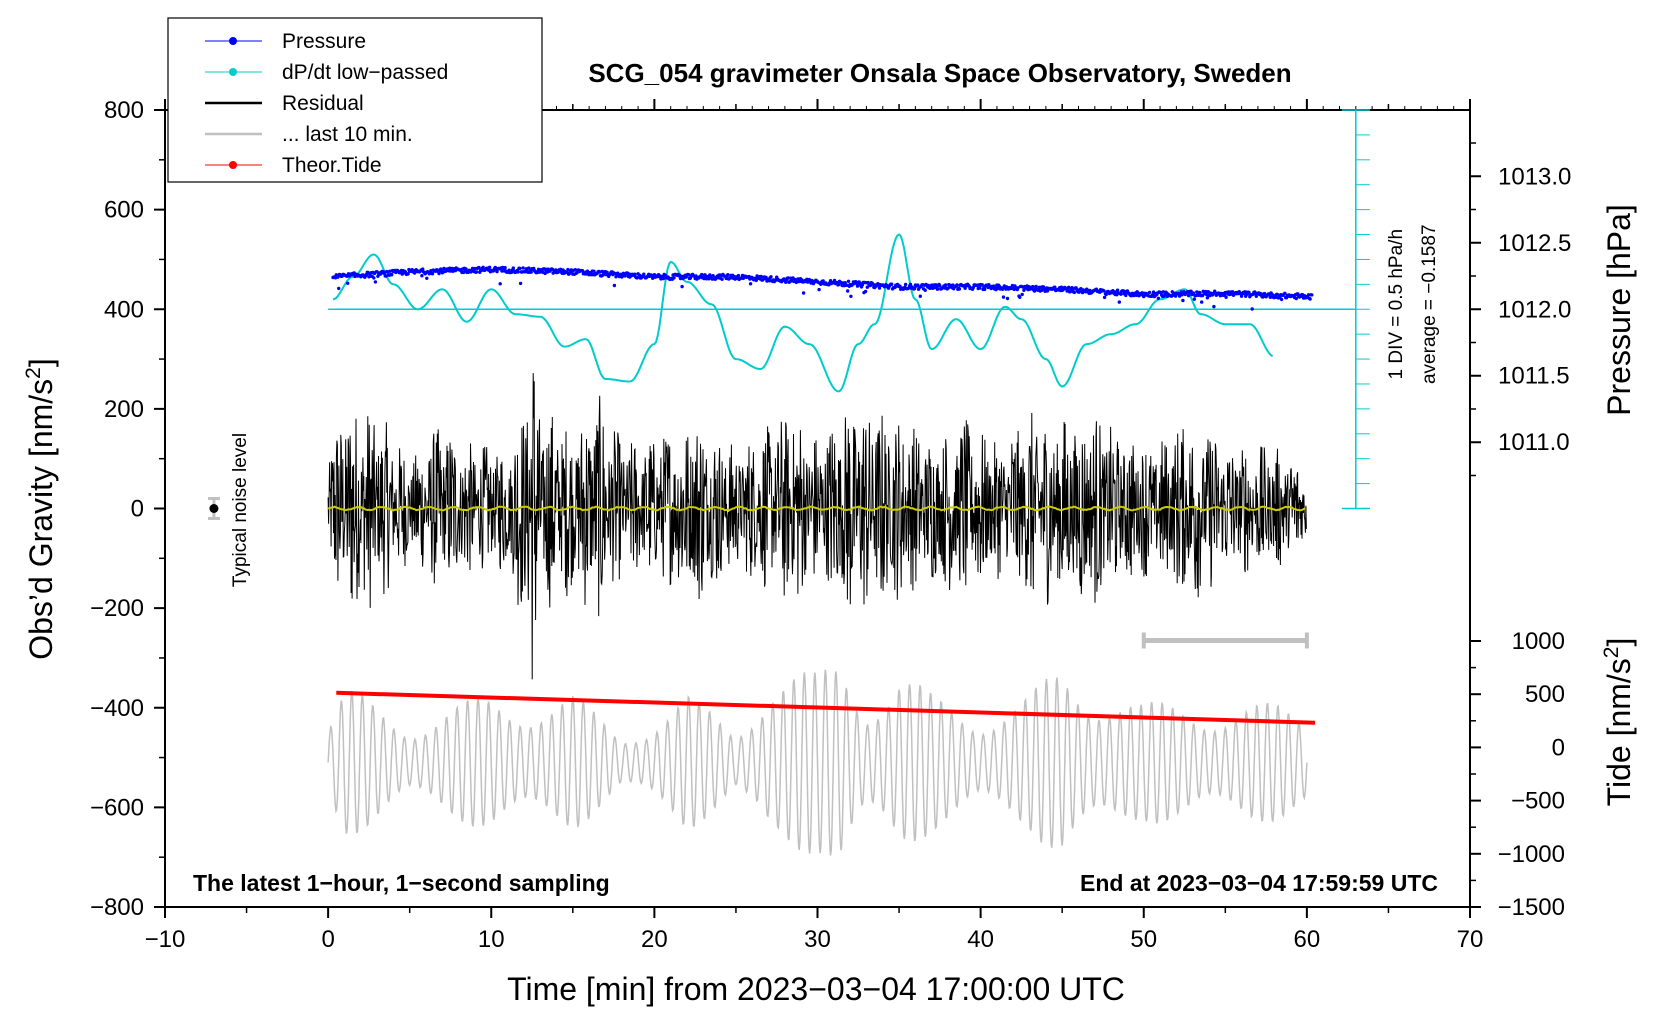 The image size is (1660, 1020). I want to click on footer-left: The latest 1−hour, 1−second sampling, so click(401, 883).